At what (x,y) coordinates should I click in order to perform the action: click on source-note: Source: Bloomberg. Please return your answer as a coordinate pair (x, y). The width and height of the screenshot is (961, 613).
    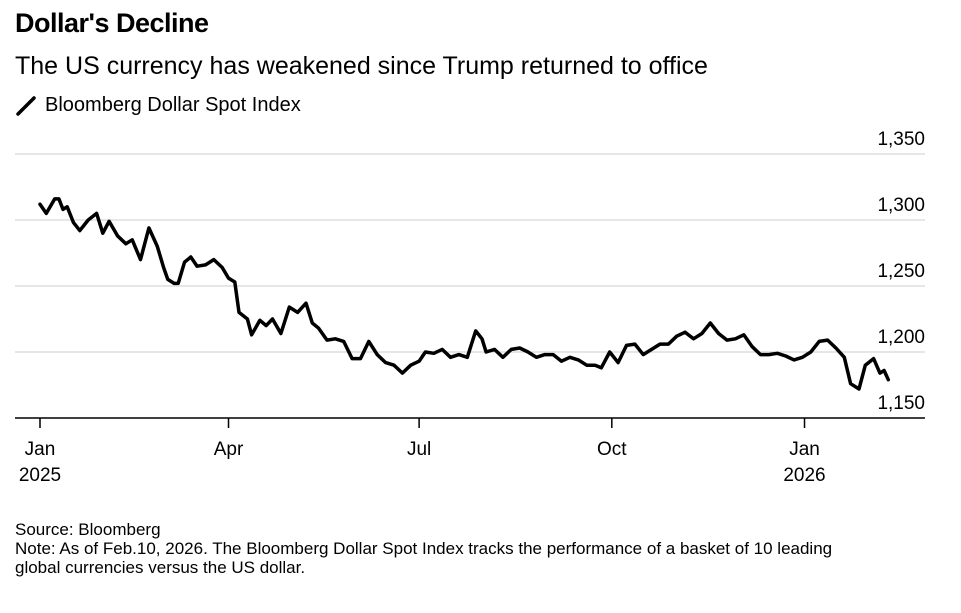
    Looking at the image, I should click on (88, 529).